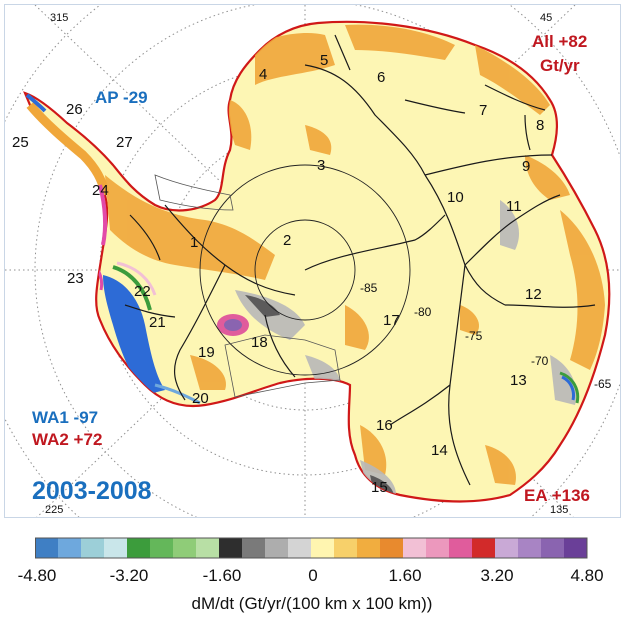  What do you see at coordinates (540, 125) in the screenshot?
I see `basin-label-8: 8` at bounding box center [540, 125].